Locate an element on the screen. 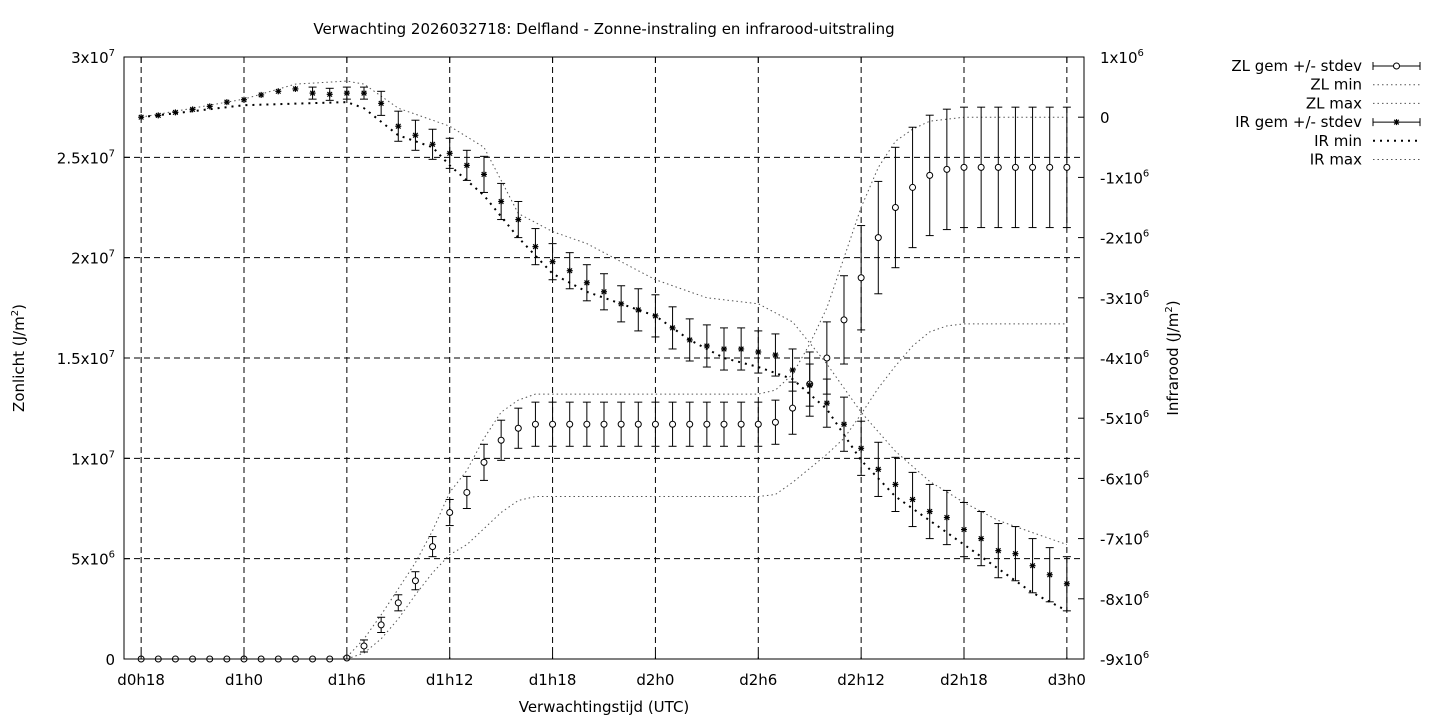 The height and width of the screenshot is (720, 1440). x-tick-label: d2h6 is located at coordinates (758, 680).